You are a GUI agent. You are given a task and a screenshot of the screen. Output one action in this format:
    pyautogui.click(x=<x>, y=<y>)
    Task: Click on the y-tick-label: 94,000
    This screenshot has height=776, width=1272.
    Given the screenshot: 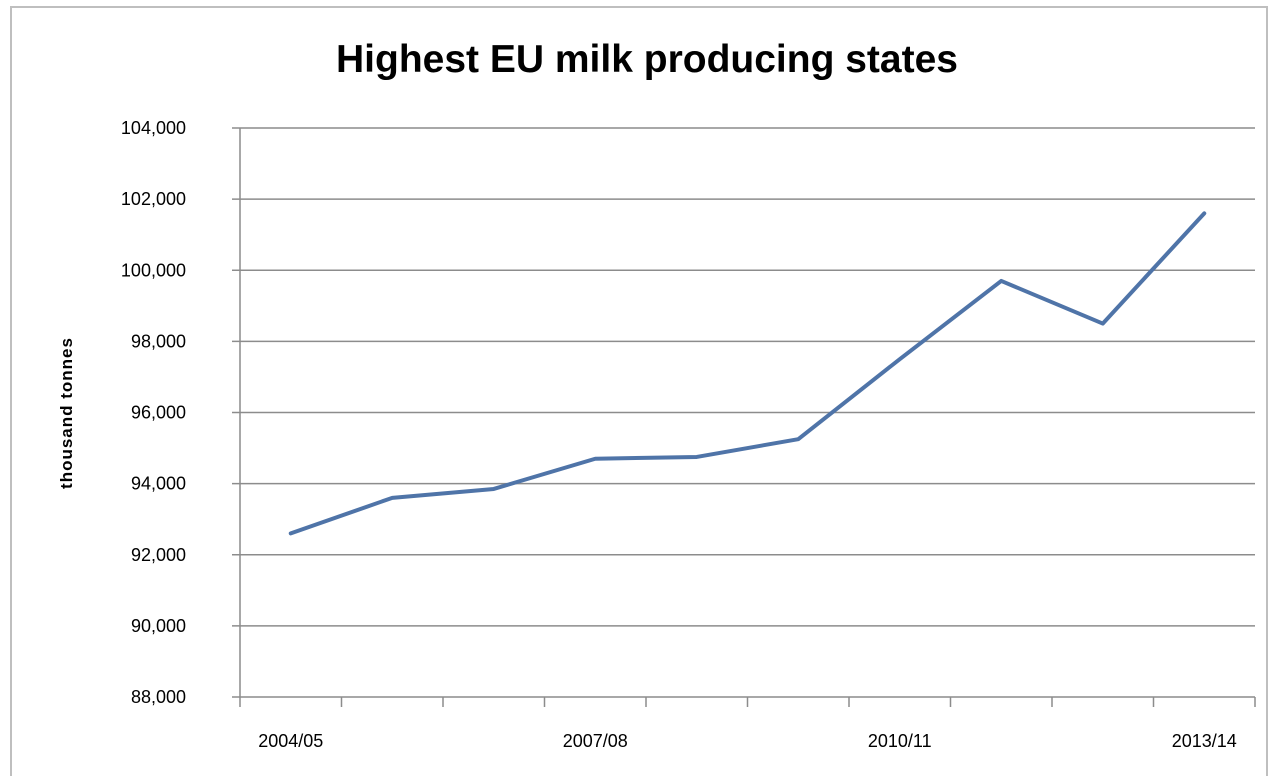 What is the action you would take?
    pyautogui.click(x=158, y=484)
    